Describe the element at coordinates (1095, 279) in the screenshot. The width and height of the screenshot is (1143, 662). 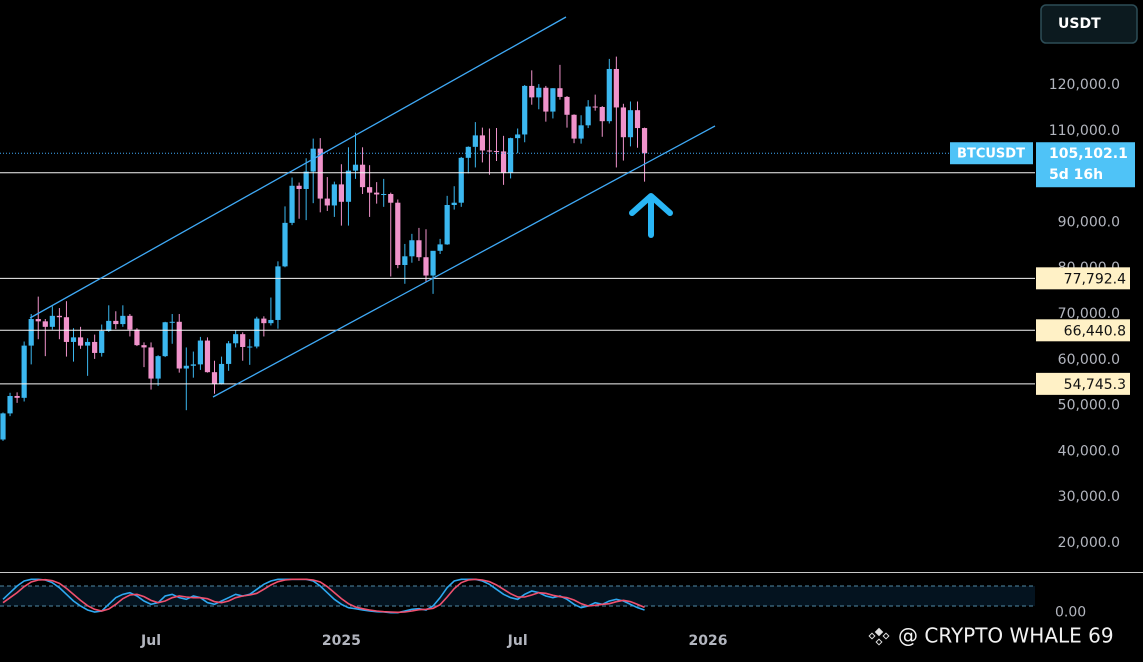
I see `level-label: 77,792.4` at that location.